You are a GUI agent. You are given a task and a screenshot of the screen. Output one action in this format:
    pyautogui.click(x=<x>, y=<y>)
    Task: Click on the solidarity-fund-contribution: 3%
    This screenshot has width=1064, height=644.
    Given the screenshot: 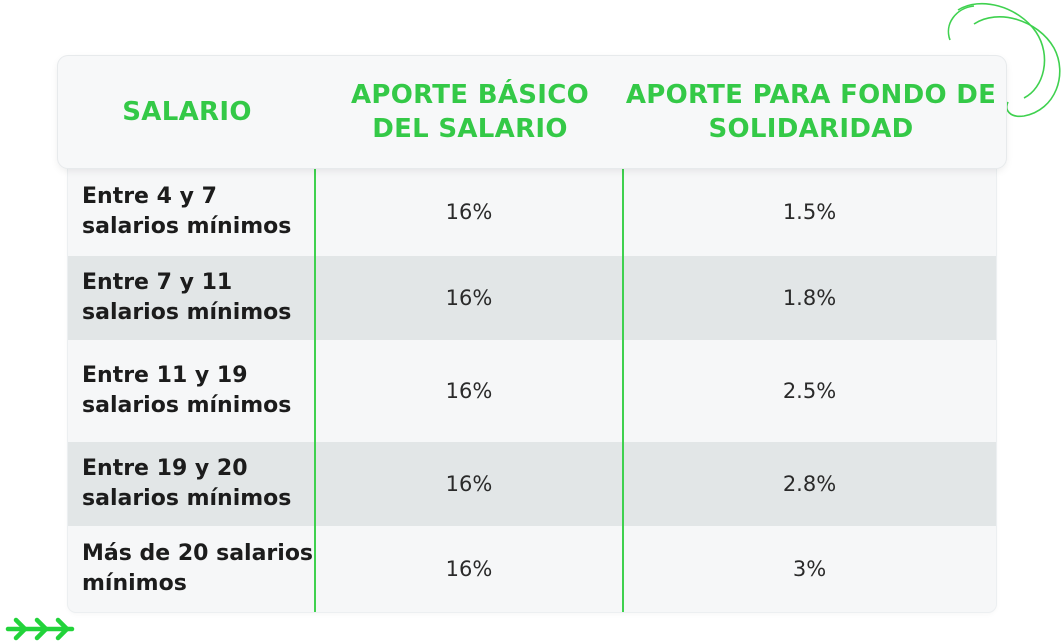 What is the action you would take?
    pyautogui.click(x=809, y=569)
    